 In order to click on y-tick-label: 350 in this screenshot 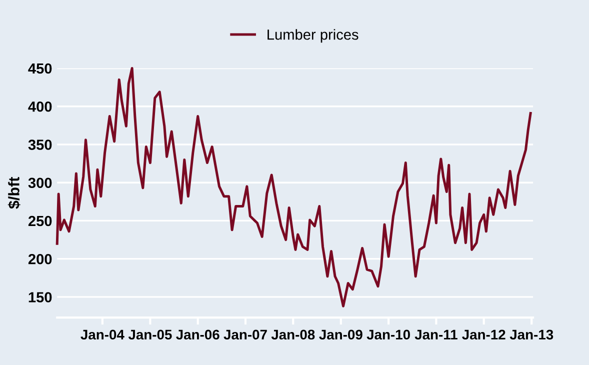, I will do `click(40, 145)`.